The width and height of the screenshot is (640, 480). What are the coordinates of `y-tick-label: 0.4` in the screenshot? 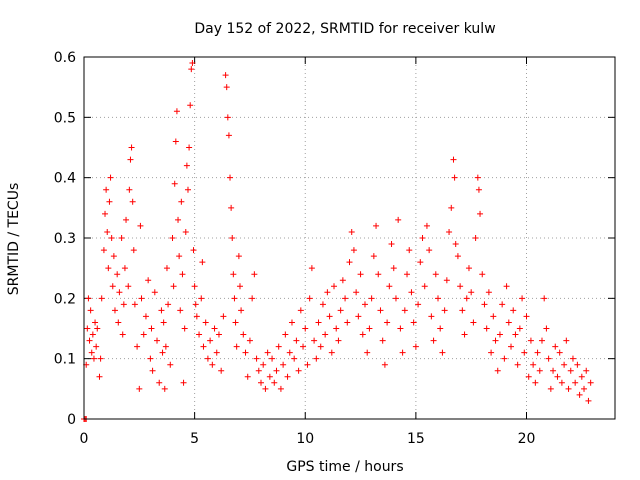 It's located at (65, 179).